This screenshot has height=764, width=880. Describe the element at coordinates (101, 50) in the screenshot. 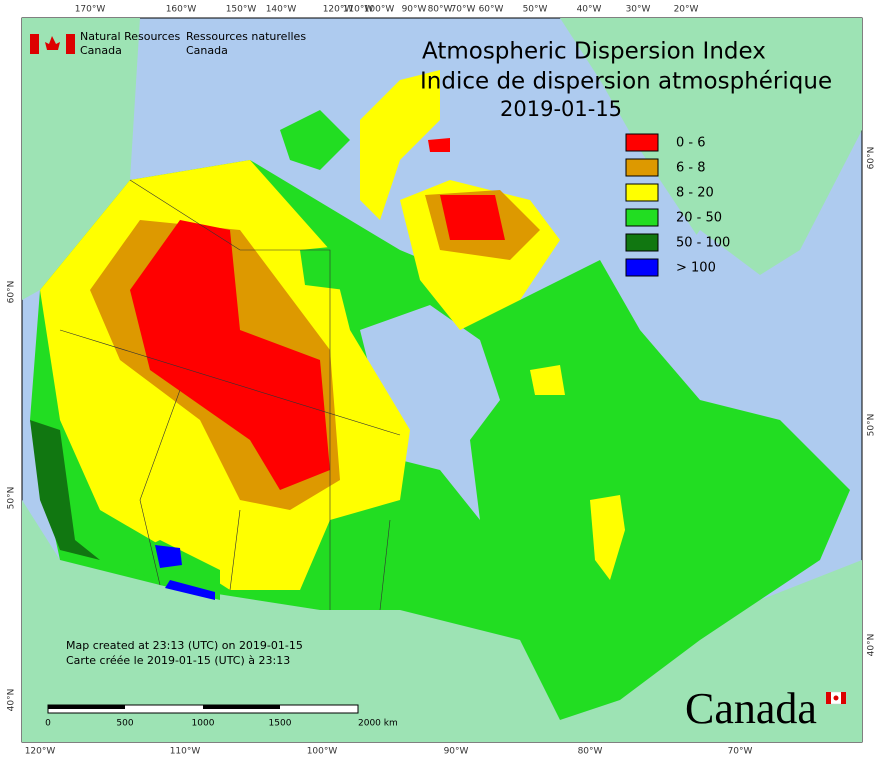

I see `country-en: Canada` at that location.